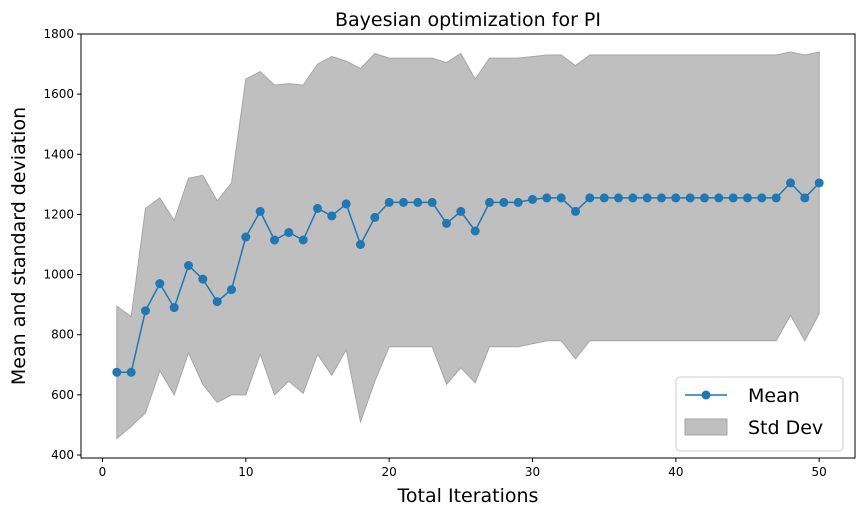 The height and width of the screenshot is (517, 865). What do you see at coordinates (19, 246) in the screenshot?
I see `y-axis-title: Mean and standard deviation` at bounding box center [19, 246].